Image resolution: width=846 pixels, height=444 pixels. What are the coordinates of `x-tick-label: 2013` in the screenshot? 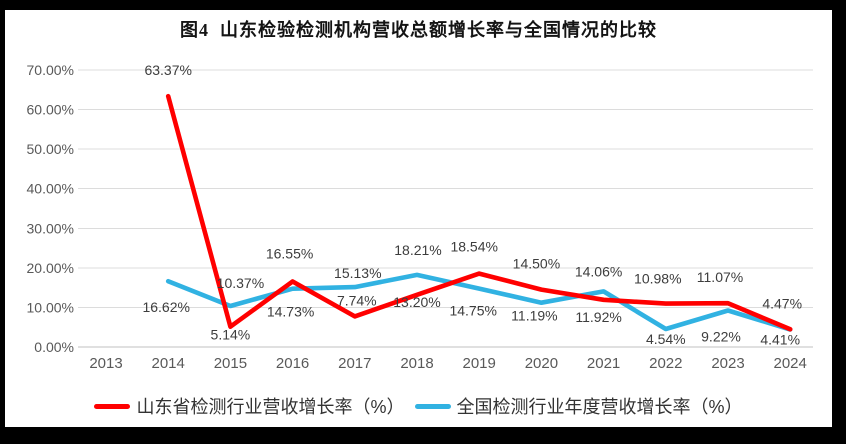 It's located at (105, 363).